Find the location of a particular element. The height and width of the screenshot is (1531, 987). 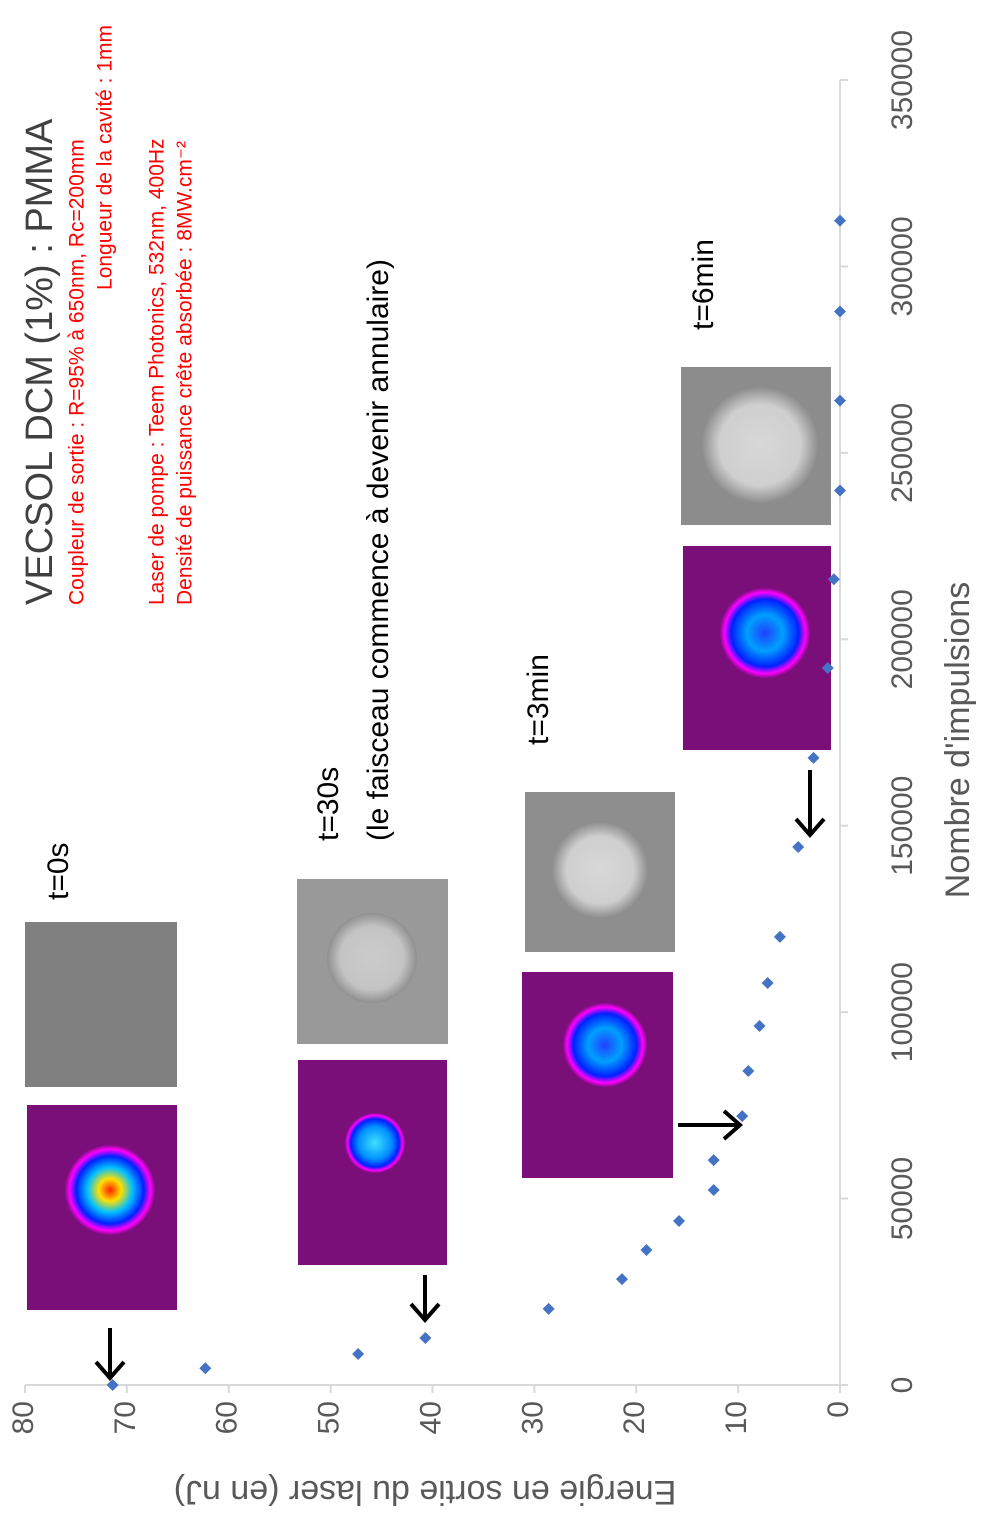

annotation: t=30s is located at coordinates (328, 804).